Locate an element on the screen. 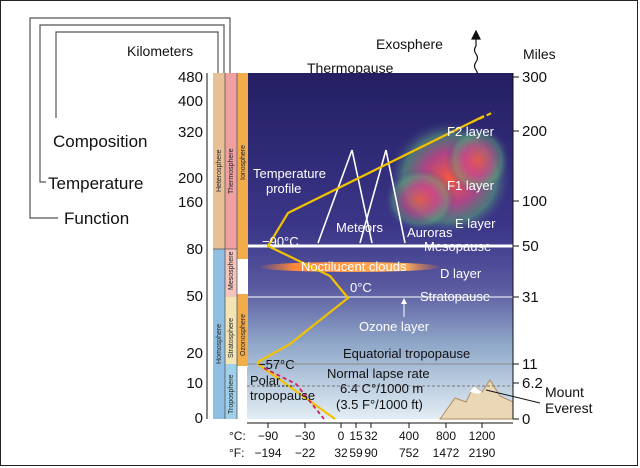 The image size is (640, 468). mile-tick: 300 is located at coordinates (534, 77).